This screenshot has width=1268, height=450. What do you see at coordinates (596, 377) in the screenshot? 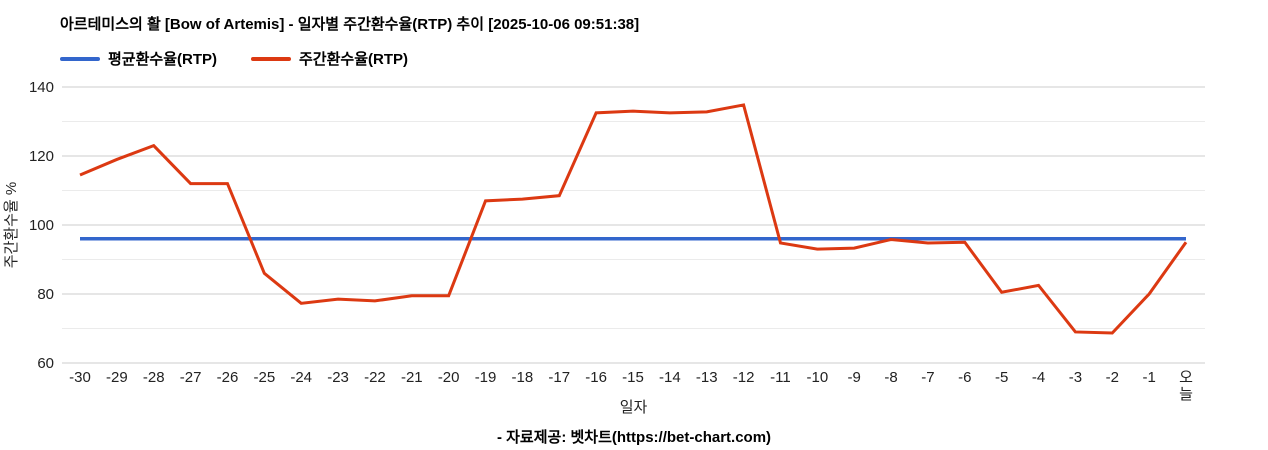
I see `x-tick-label: -16` at bounding box center [596, 377].